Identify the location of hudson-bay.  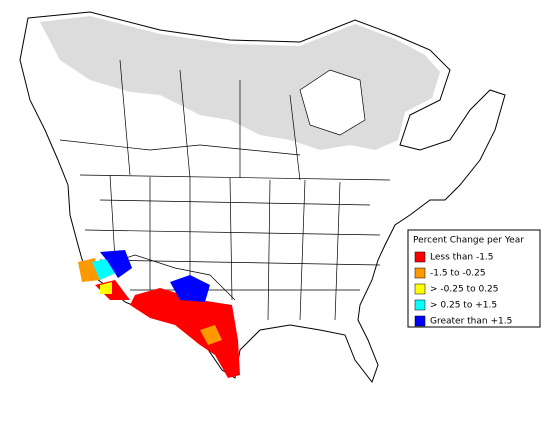
(332, 102).